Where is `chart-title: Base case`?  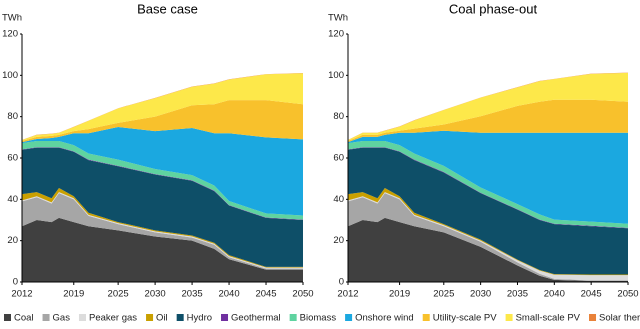
chart-title: Base case is located at coordinates (167, 8).